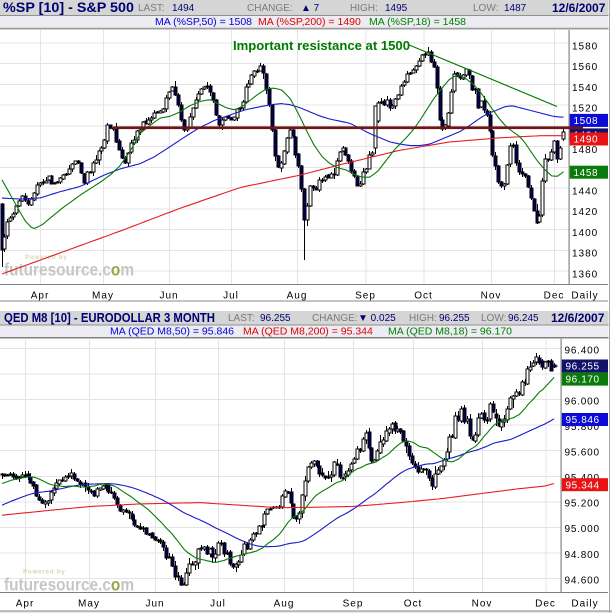  What do you see at coordinates (109, 317) in the screenshot?
I see `svg-text:QED M8 [10] - EURODOLLAR 3 MON: QED M8 [10] - EURODOLLAR 3 MONTH` at bounding box center [109, 317].